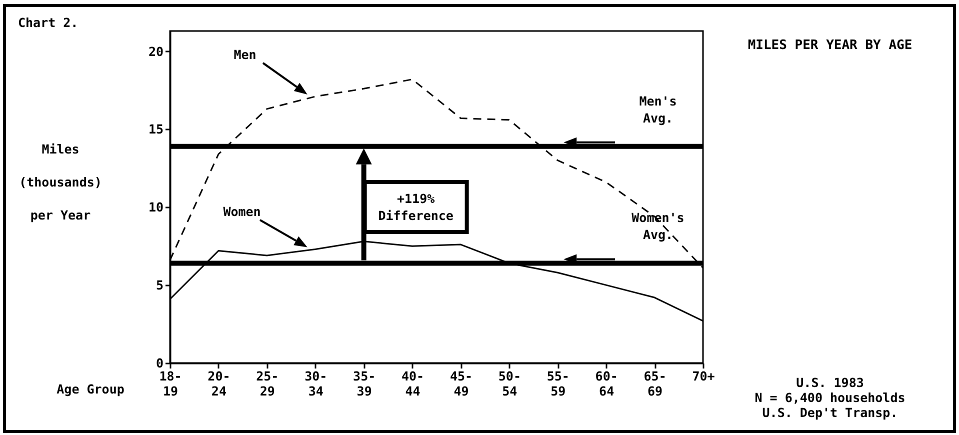 The width and height of the screenshot is (959, 435). Describe the element at coordinates (316, 383) in the screenshot. I see `x-tick-label: 30-34` at that location.